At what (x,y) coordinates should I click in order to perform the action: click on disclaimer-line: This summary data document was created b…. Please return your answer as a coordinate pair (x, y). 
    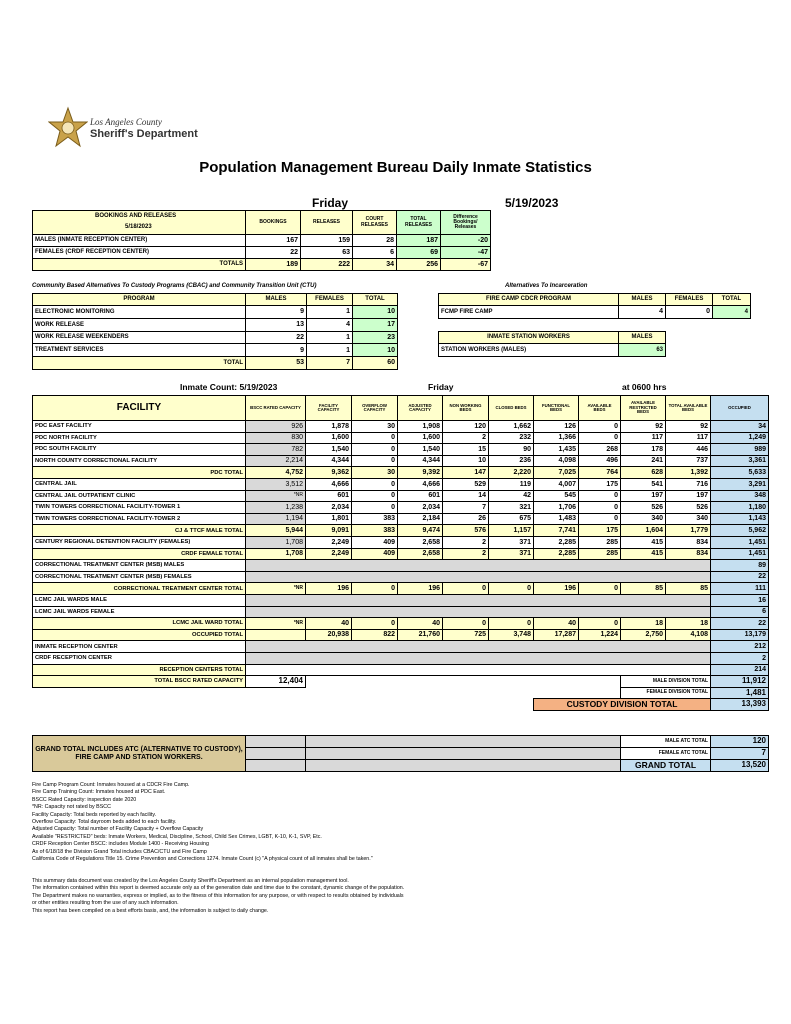
    Looking at the image, I should click on (190, 881).